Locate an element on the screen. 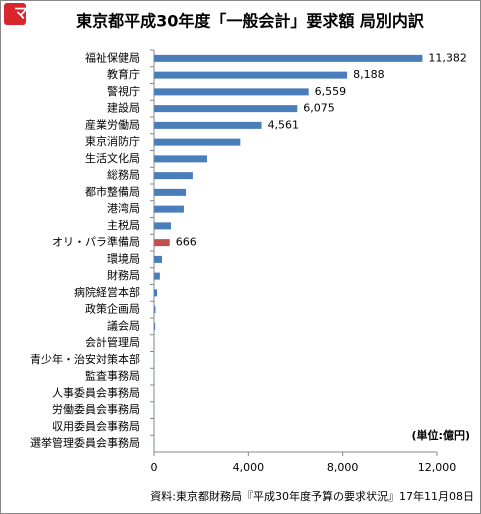 Image resolution: width=481 pixels, height=514 pixels. y-tick-label: 病院経営本部 is located at coordinates (107, 292).